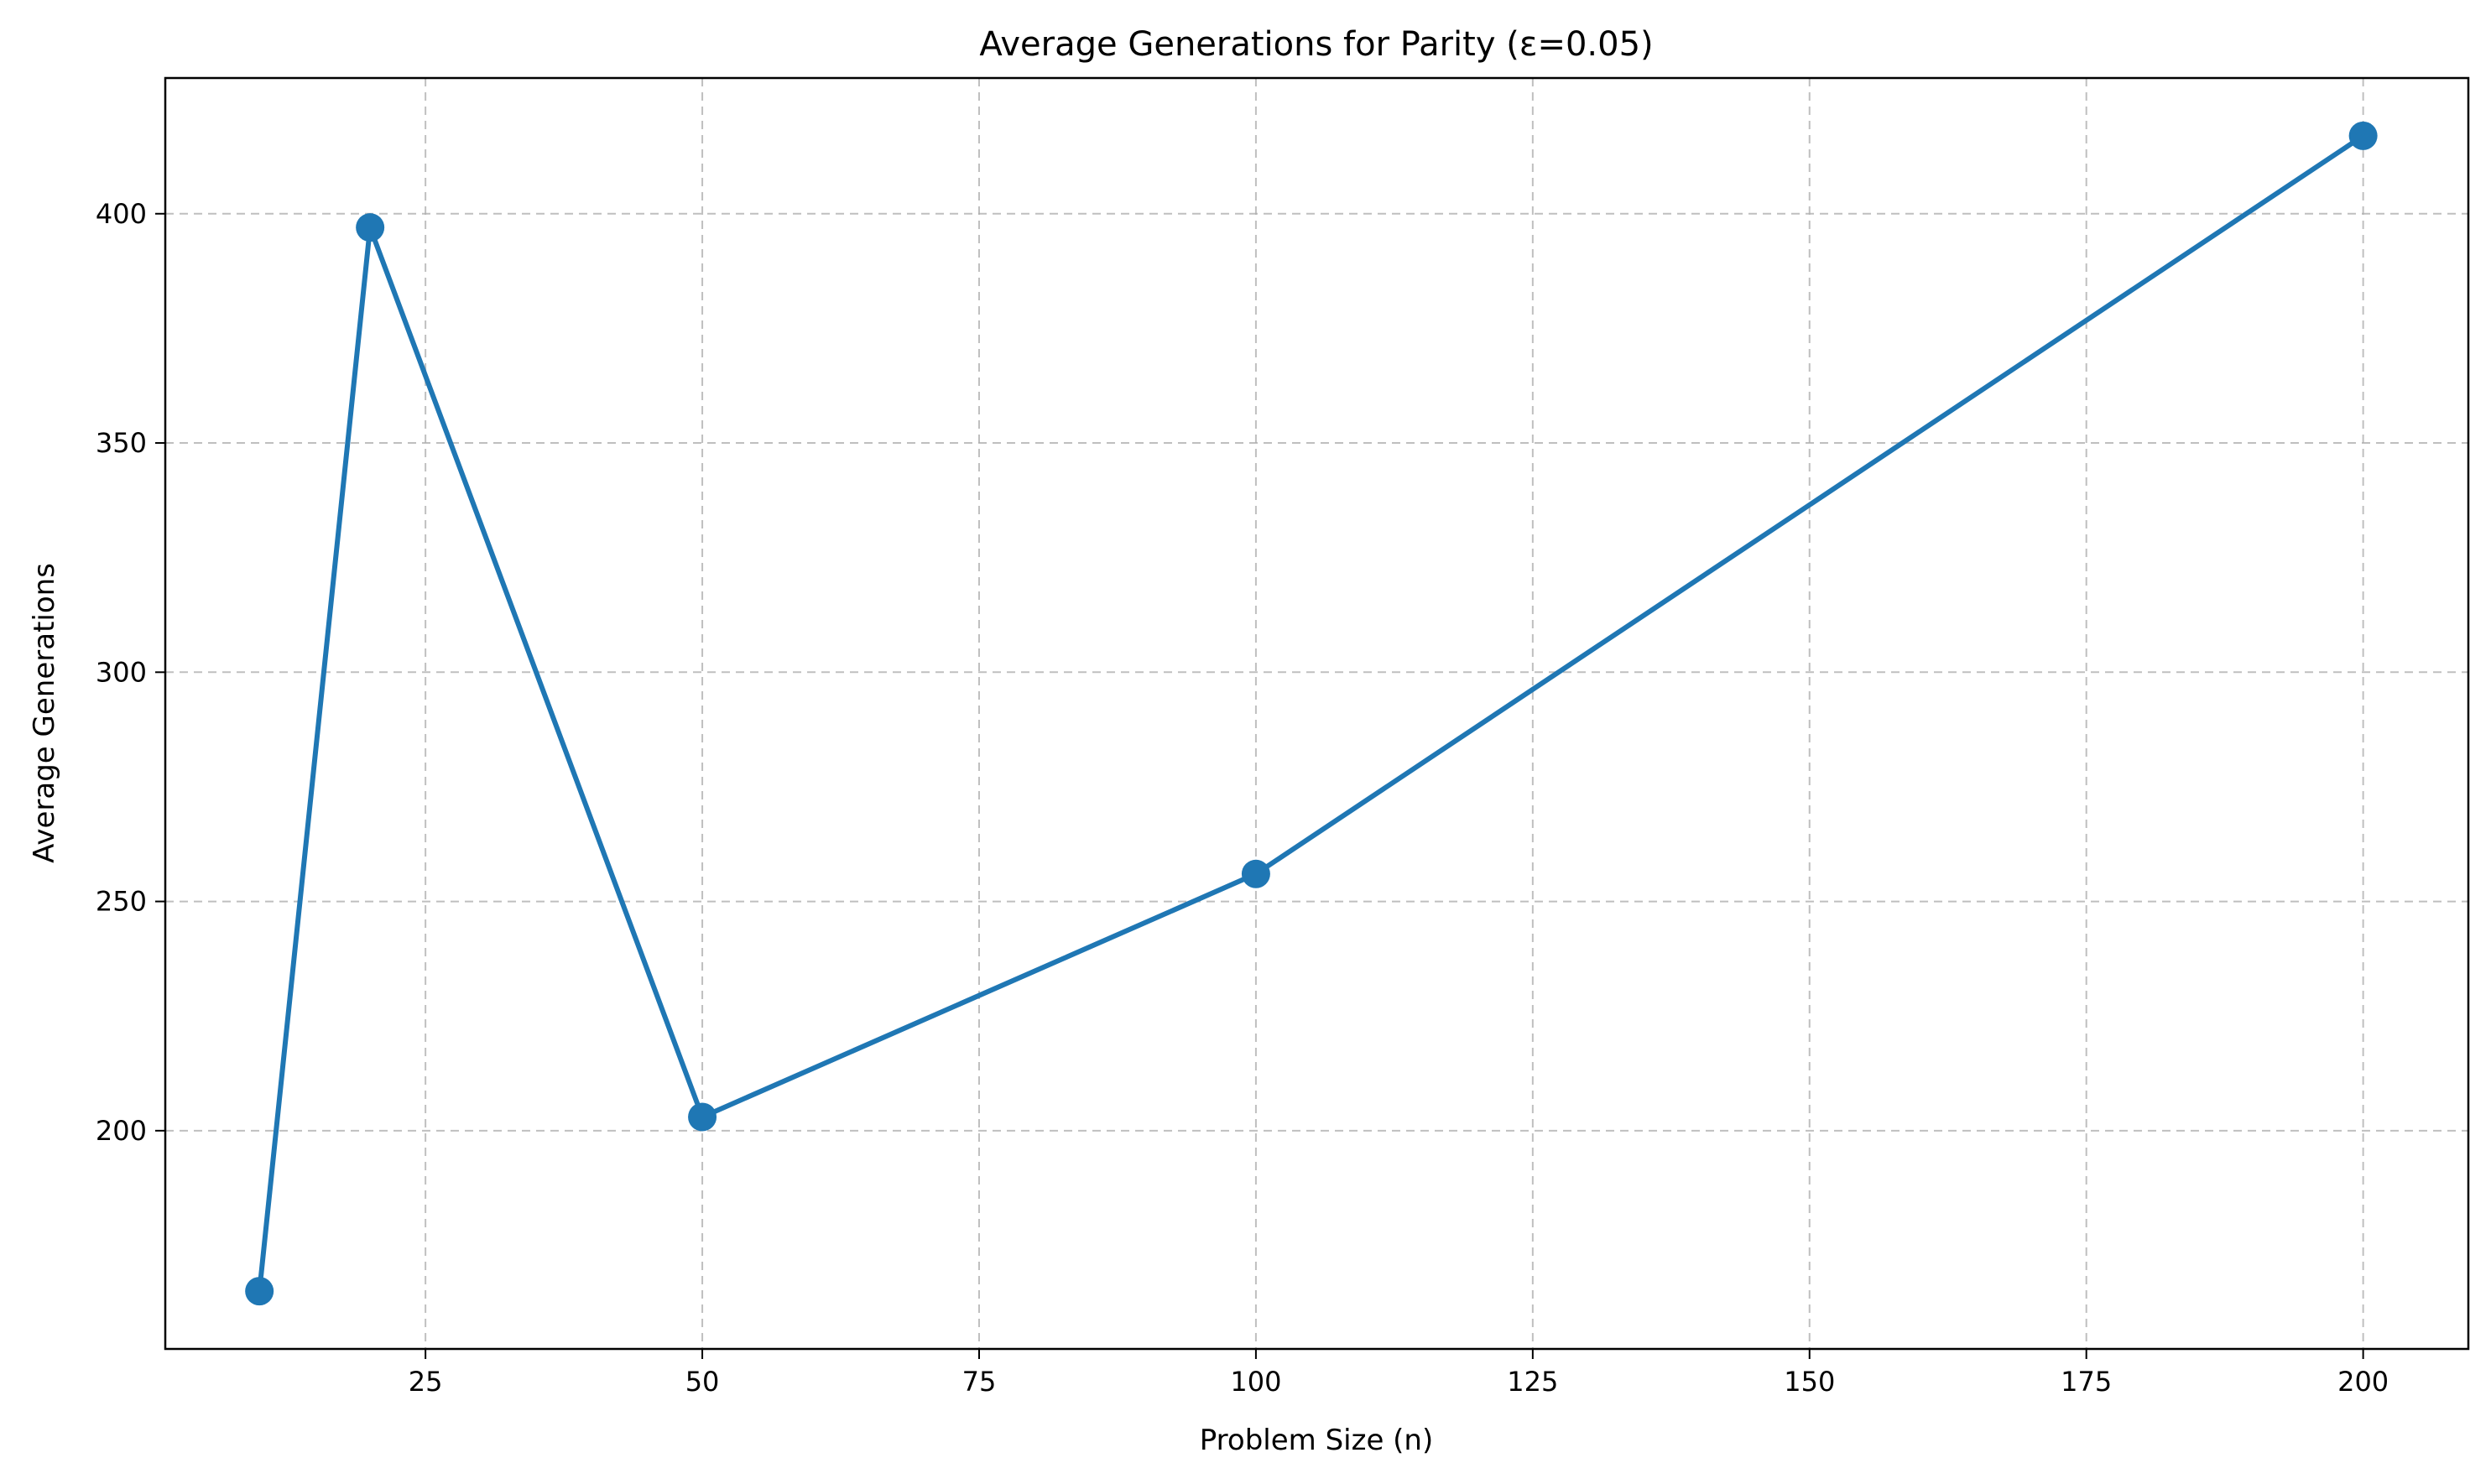 The width and height of the screenshot is (2491, 1484). What do you see at coordinates (1317, 1440) in the screenshot?
I see `x-axis-label: Problem Size (n)` at bounding box center [1317, 1440].